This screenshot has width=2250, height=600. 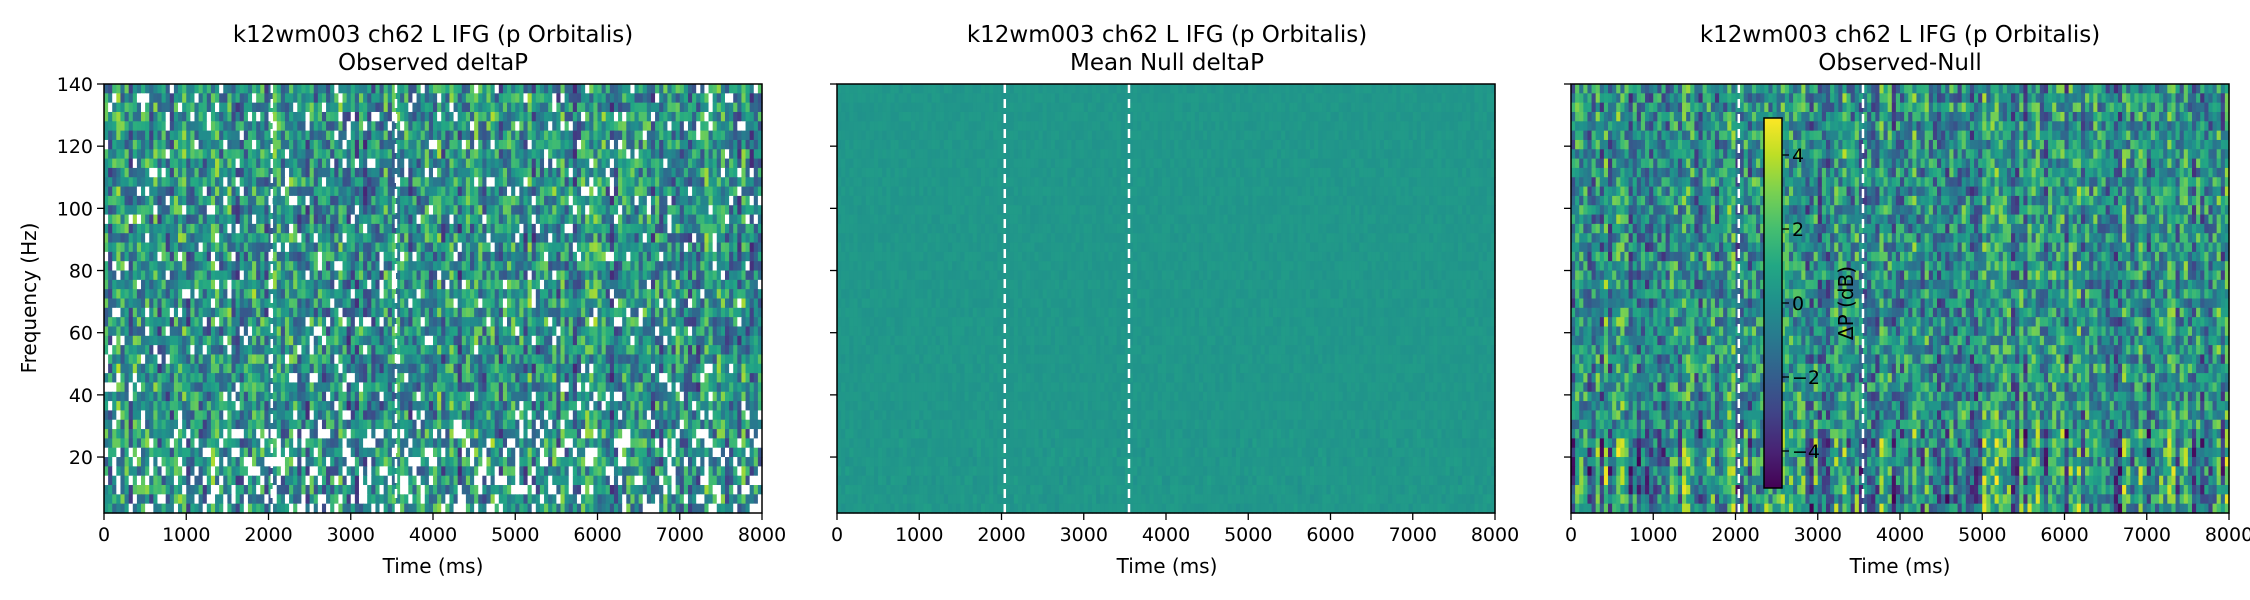 I want to click on panel-1-title-line2: Observed deltaP, so click(x=433, y=63).